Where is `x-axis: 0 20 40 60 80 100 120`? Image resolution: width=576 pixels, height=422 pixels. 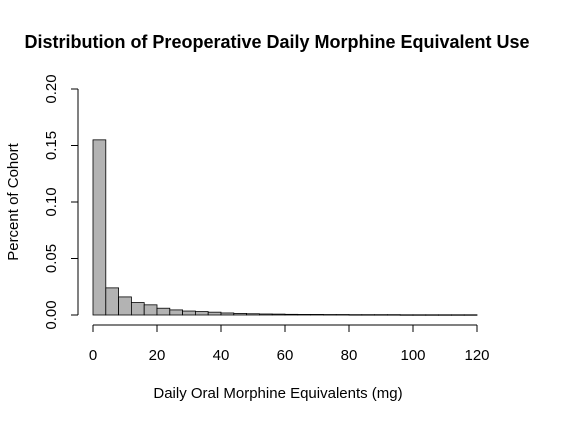
x-axis: 0 20 40 60 80 100 120 is located at coordinates (289, 344).